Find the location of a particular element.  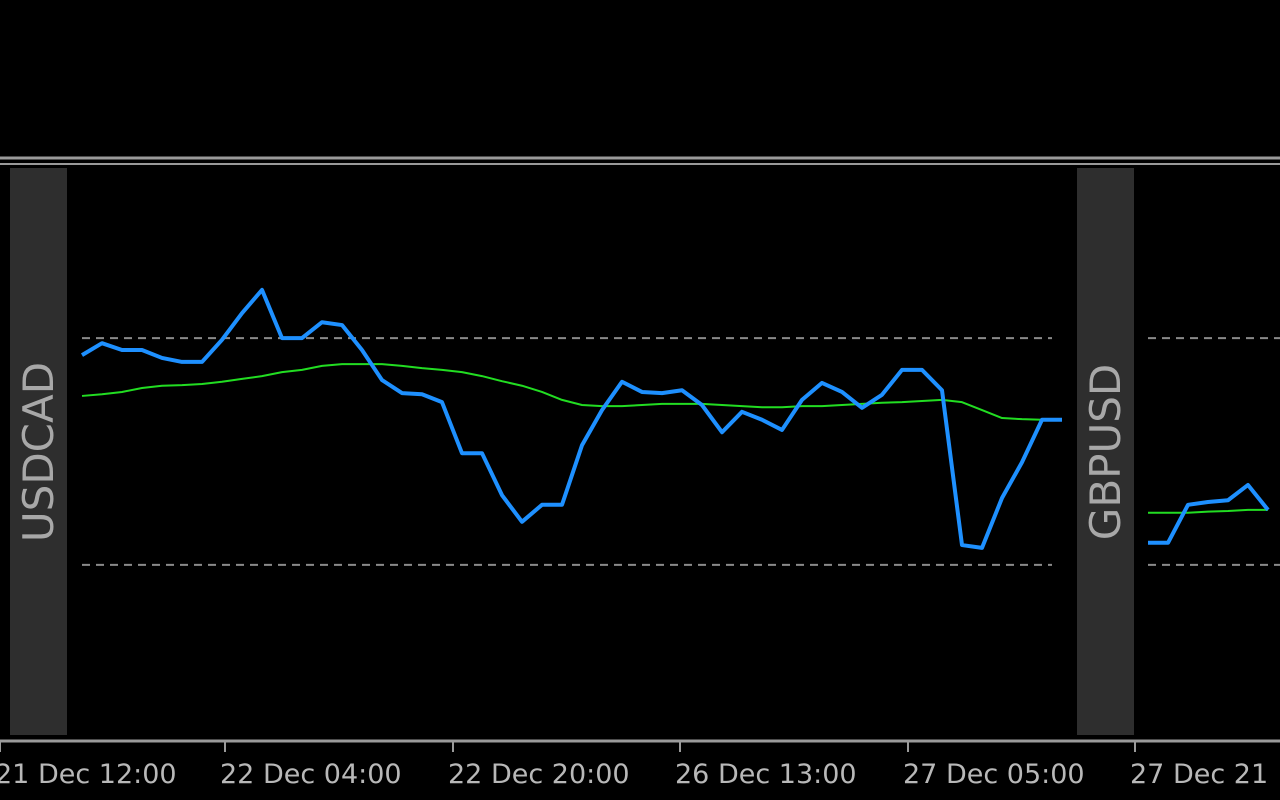

indicator-line is located at coordinates (1209, 513).